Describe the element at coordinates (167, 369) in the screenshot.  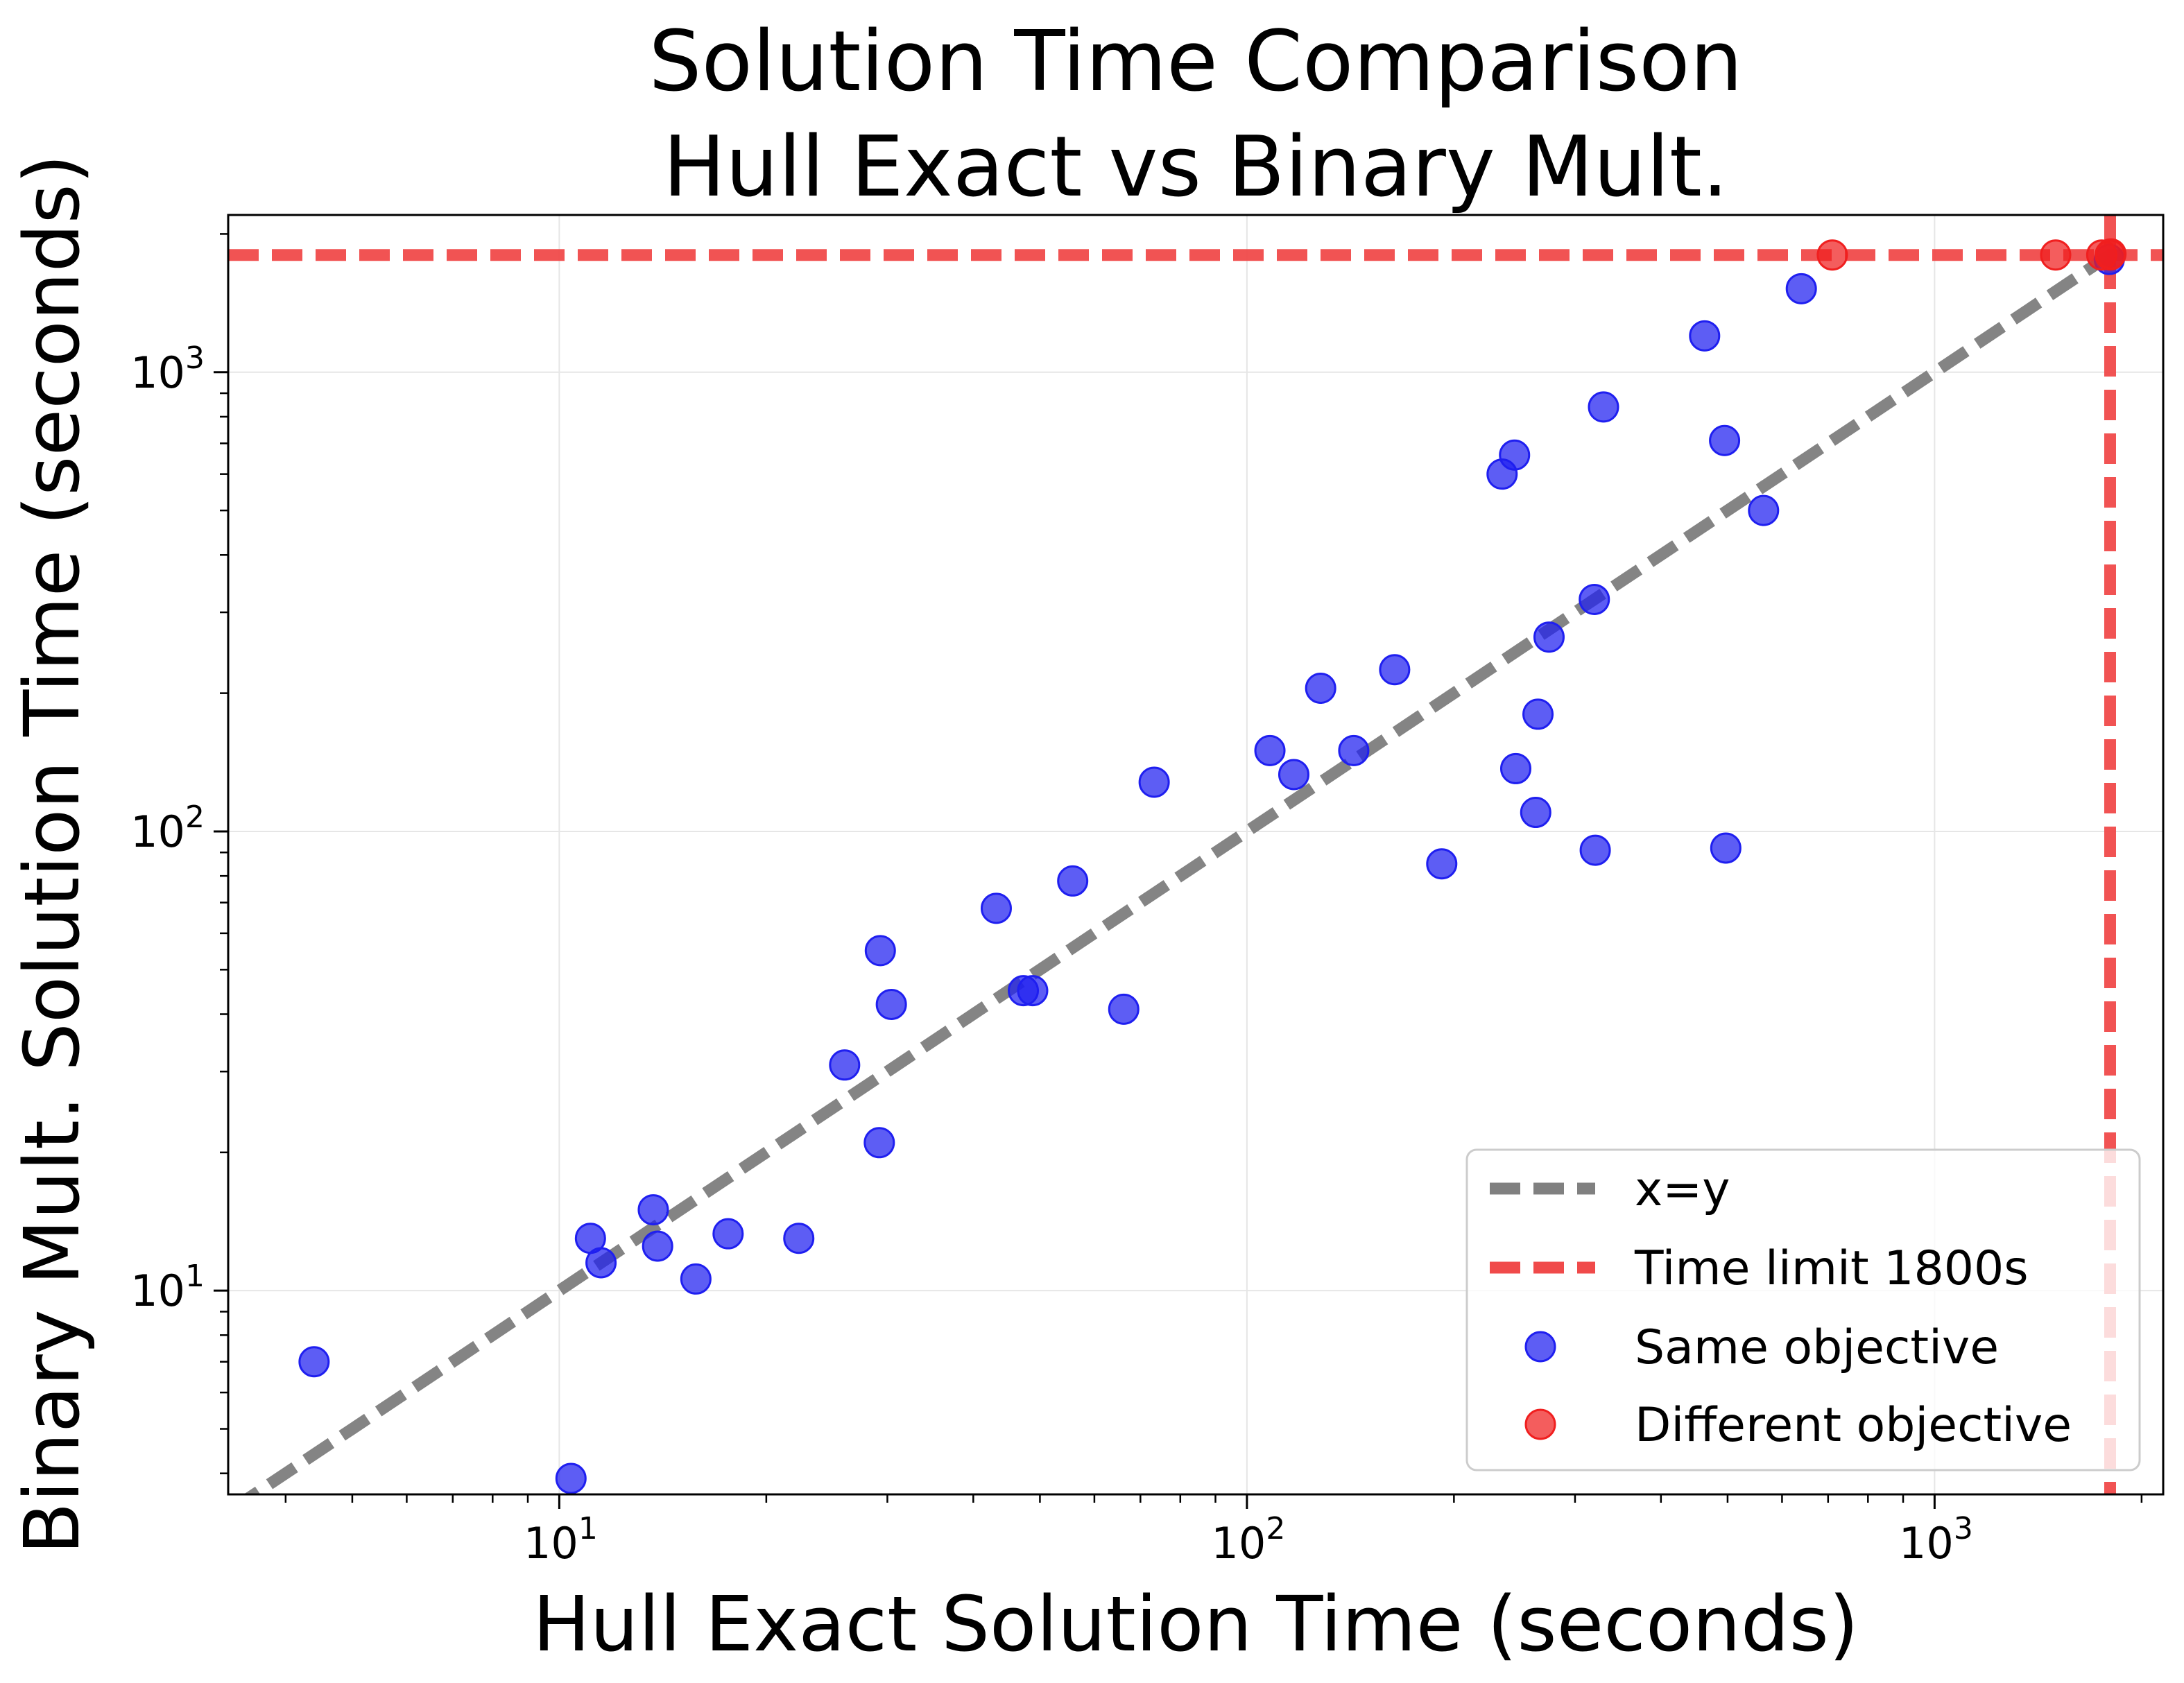
I see `y-tick-label-2: 10³` at that location.